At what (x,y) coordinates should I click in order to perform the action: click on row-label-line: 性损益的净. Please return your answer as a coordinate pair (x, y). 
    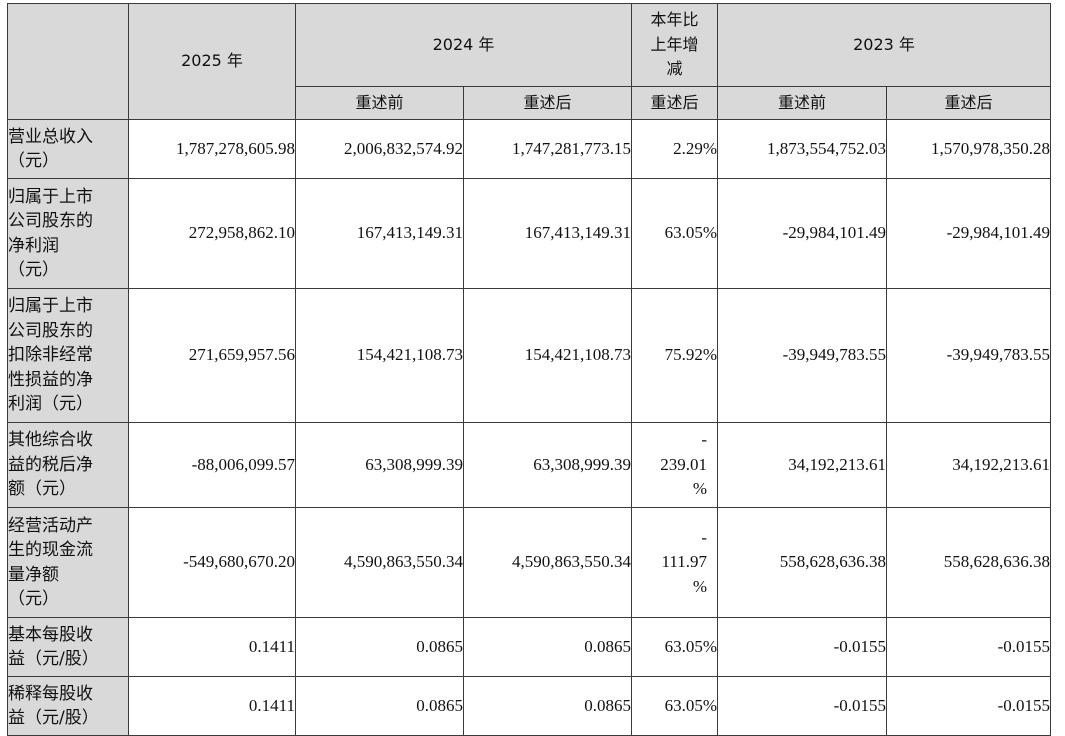
    Looking at the image, I should click on (50, 379).